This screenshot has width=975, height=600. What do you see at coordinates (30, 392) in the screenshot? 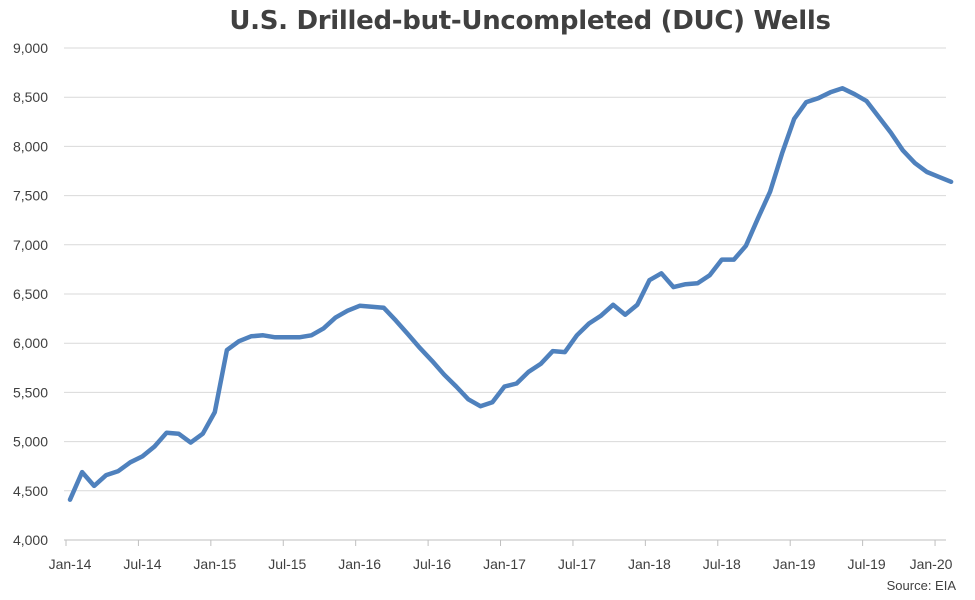
I see `y-tick-label: 5,500` at bounding box center [30, 392].